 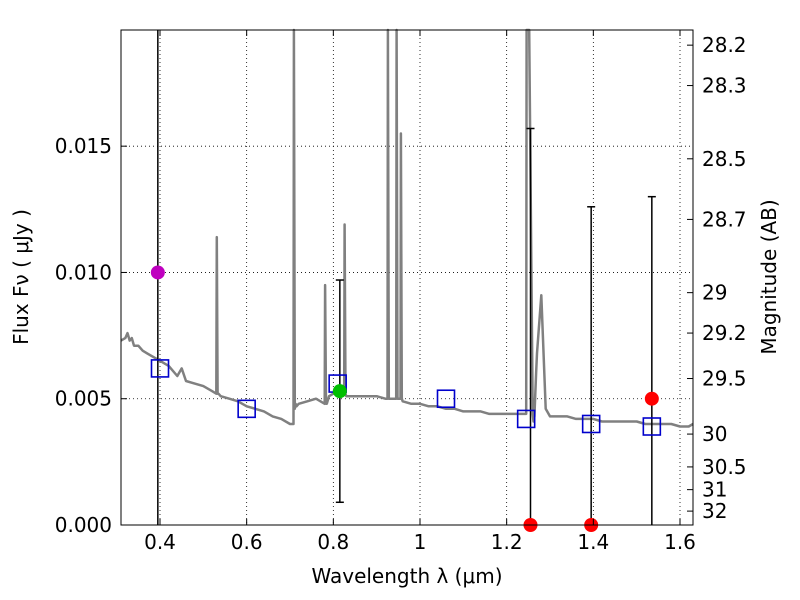 I want to click on x-tick-label: 1.4, so click(x=593, y=542).